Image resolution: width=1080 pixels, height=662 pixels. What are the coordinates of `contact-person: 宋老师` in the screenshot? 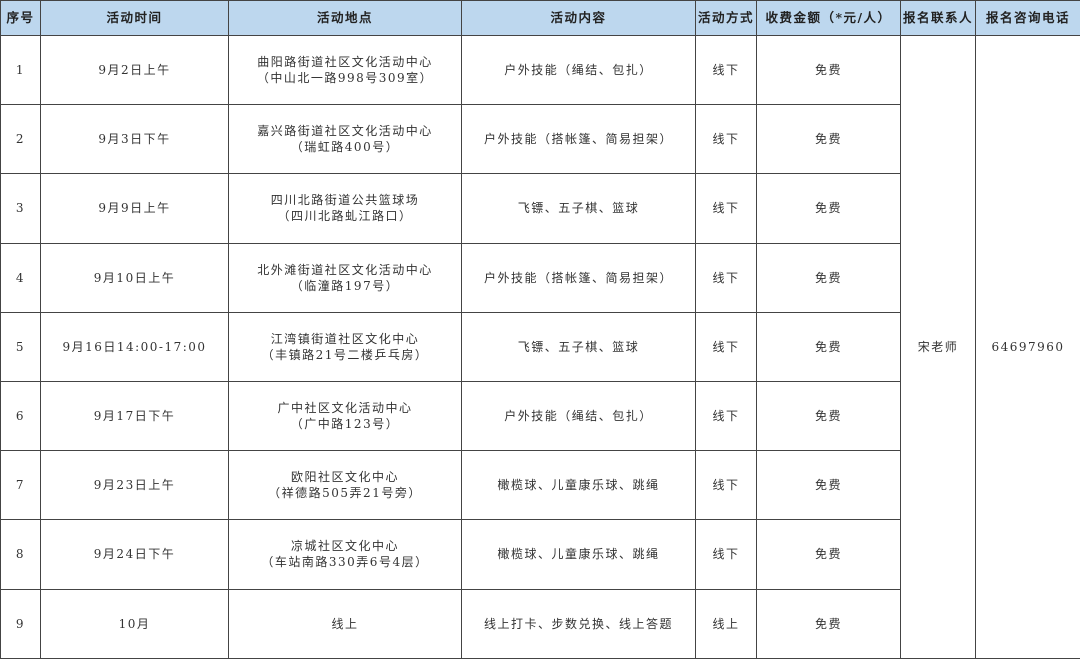 It's located at (938, 347).